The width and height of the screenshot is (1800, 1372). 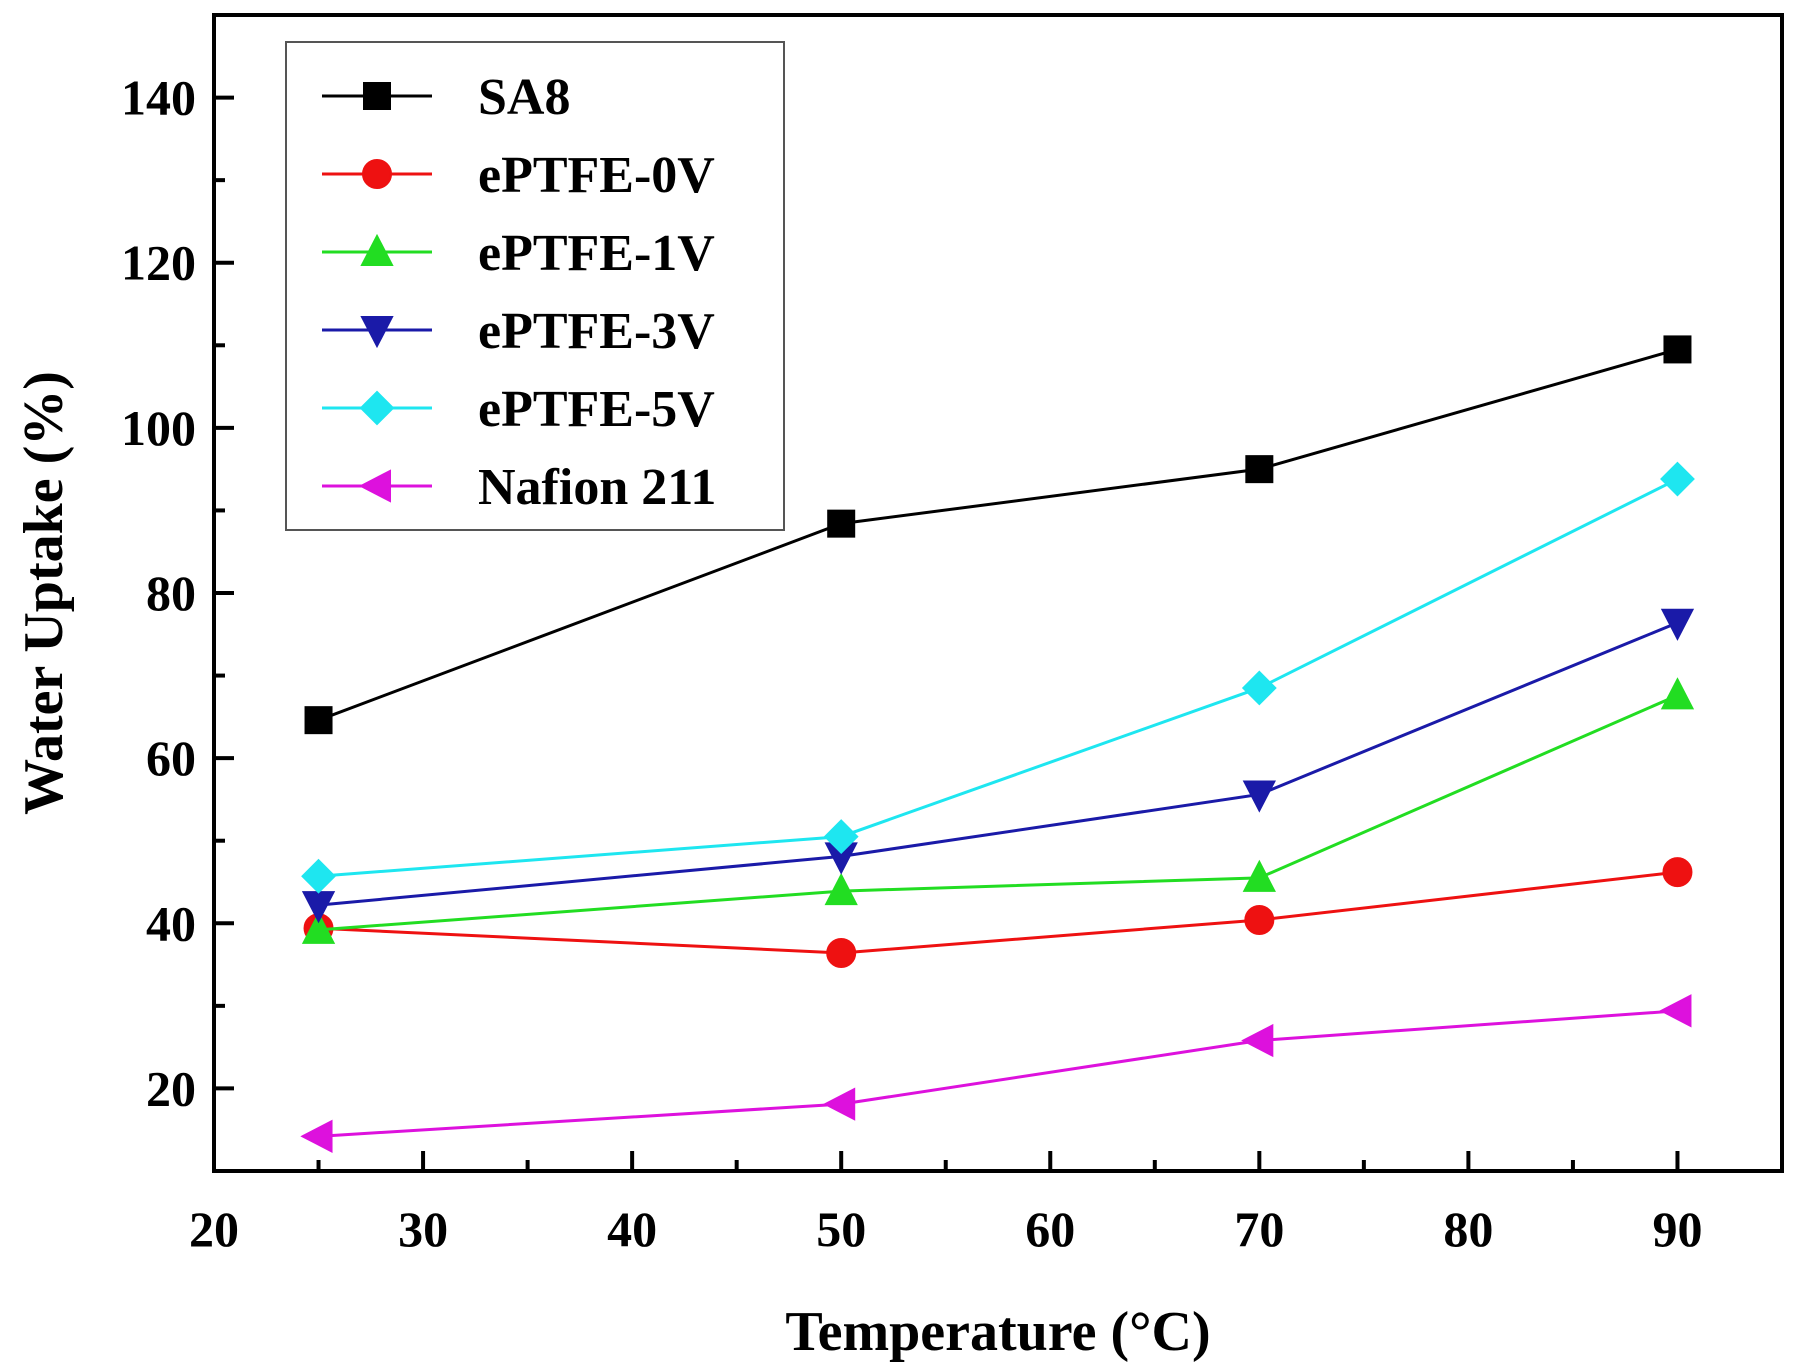 What do you see at coordinates (597, 487) in the screenshot?
I see `legend-label: Nafion 211` at bounding box center [597, 487].